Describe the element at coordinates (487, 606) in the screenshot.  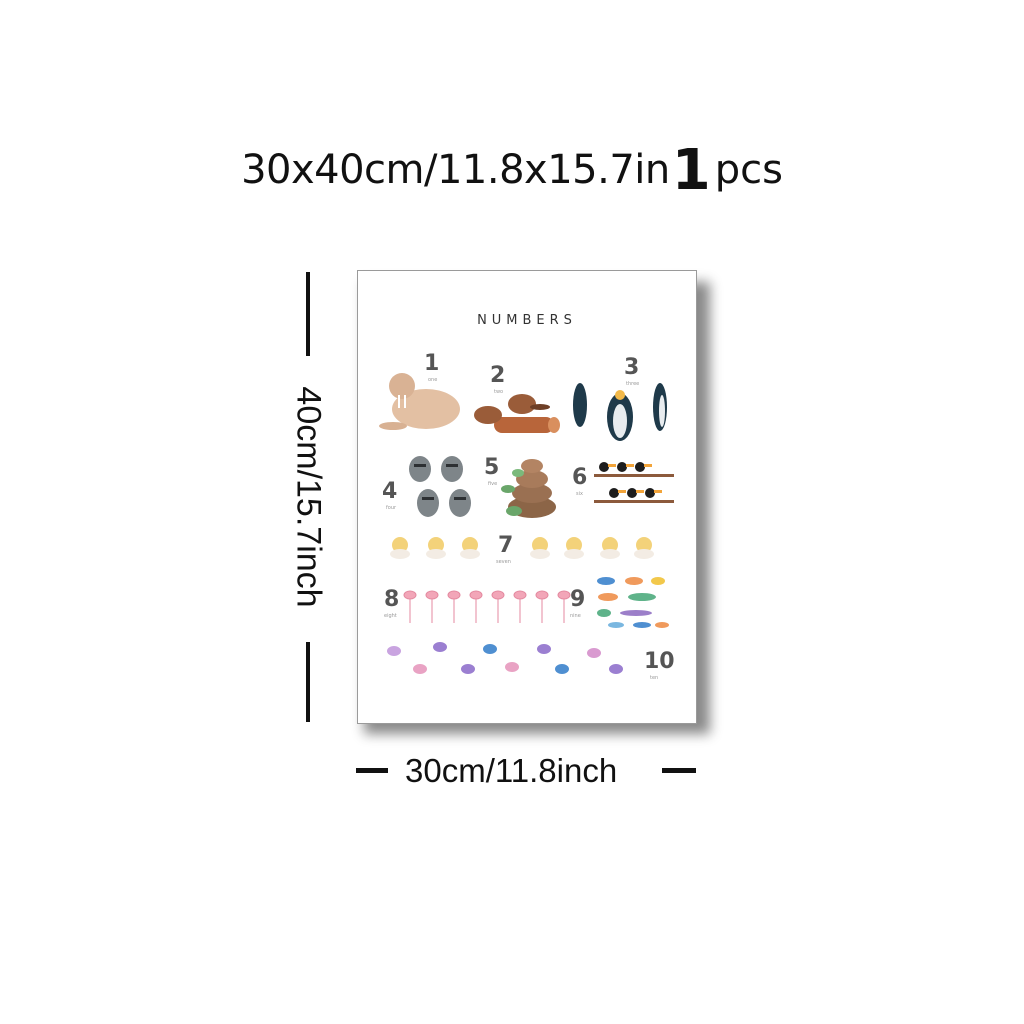
I see `flamingo-illustration` at that location.